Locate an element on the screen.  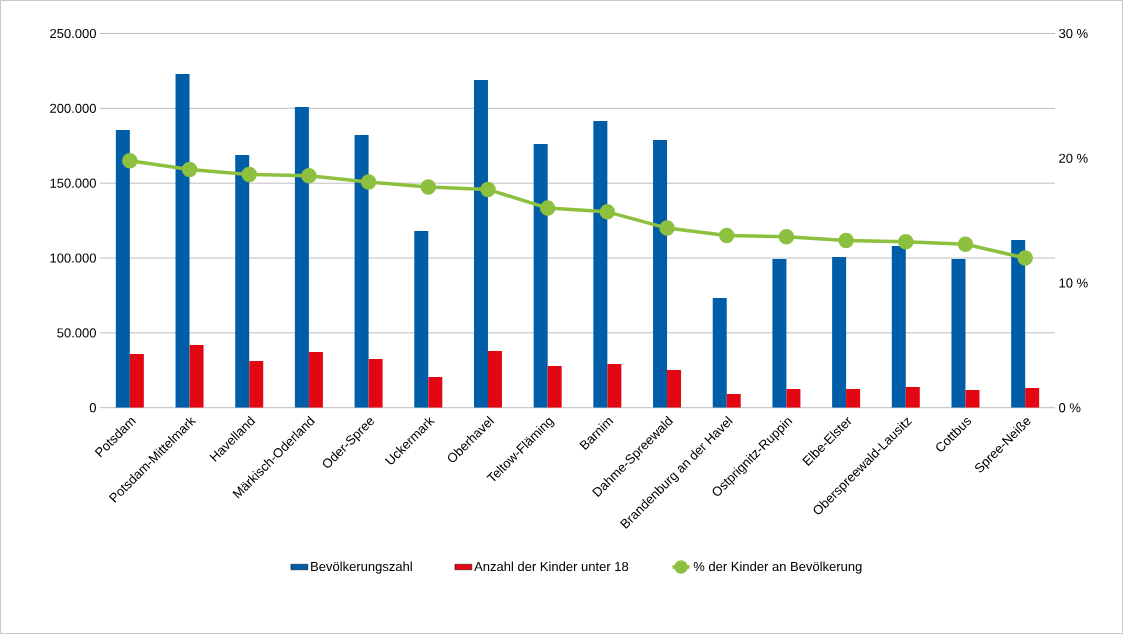
y2-tick-label: 10 % is located at coordinates (1073, 283).